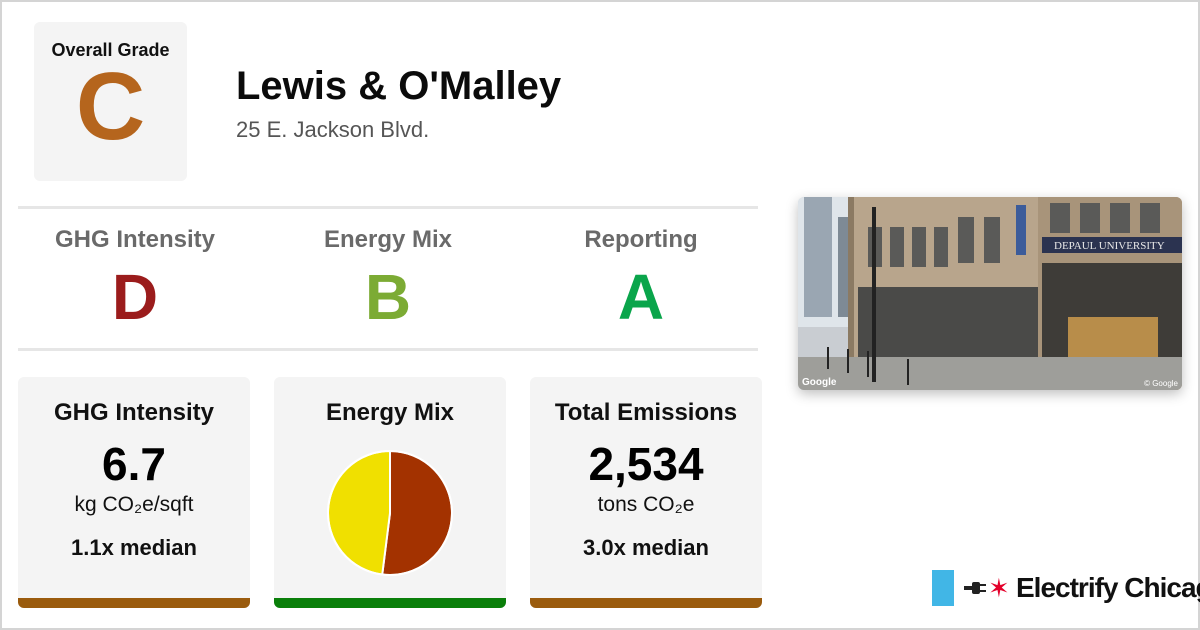 Image resolution: width=1200 pixels, height=630 pixels. What do you see at coordinates (134, 504) in the screenshot?
I see `ghg-intensity-unit: kg CO₂e/sqft` at bounding box center [134, 504].